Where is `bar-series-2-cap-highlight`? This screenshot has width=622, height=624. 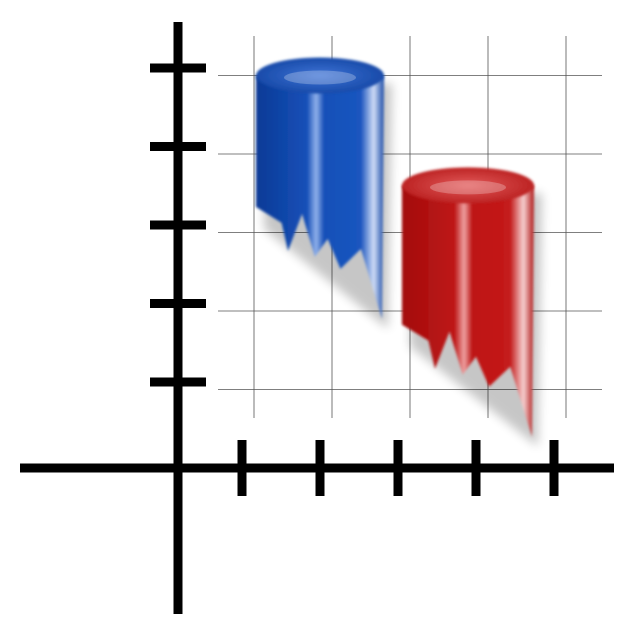 bar-series-2-cap-highlight is located at coordinates (468, 187).